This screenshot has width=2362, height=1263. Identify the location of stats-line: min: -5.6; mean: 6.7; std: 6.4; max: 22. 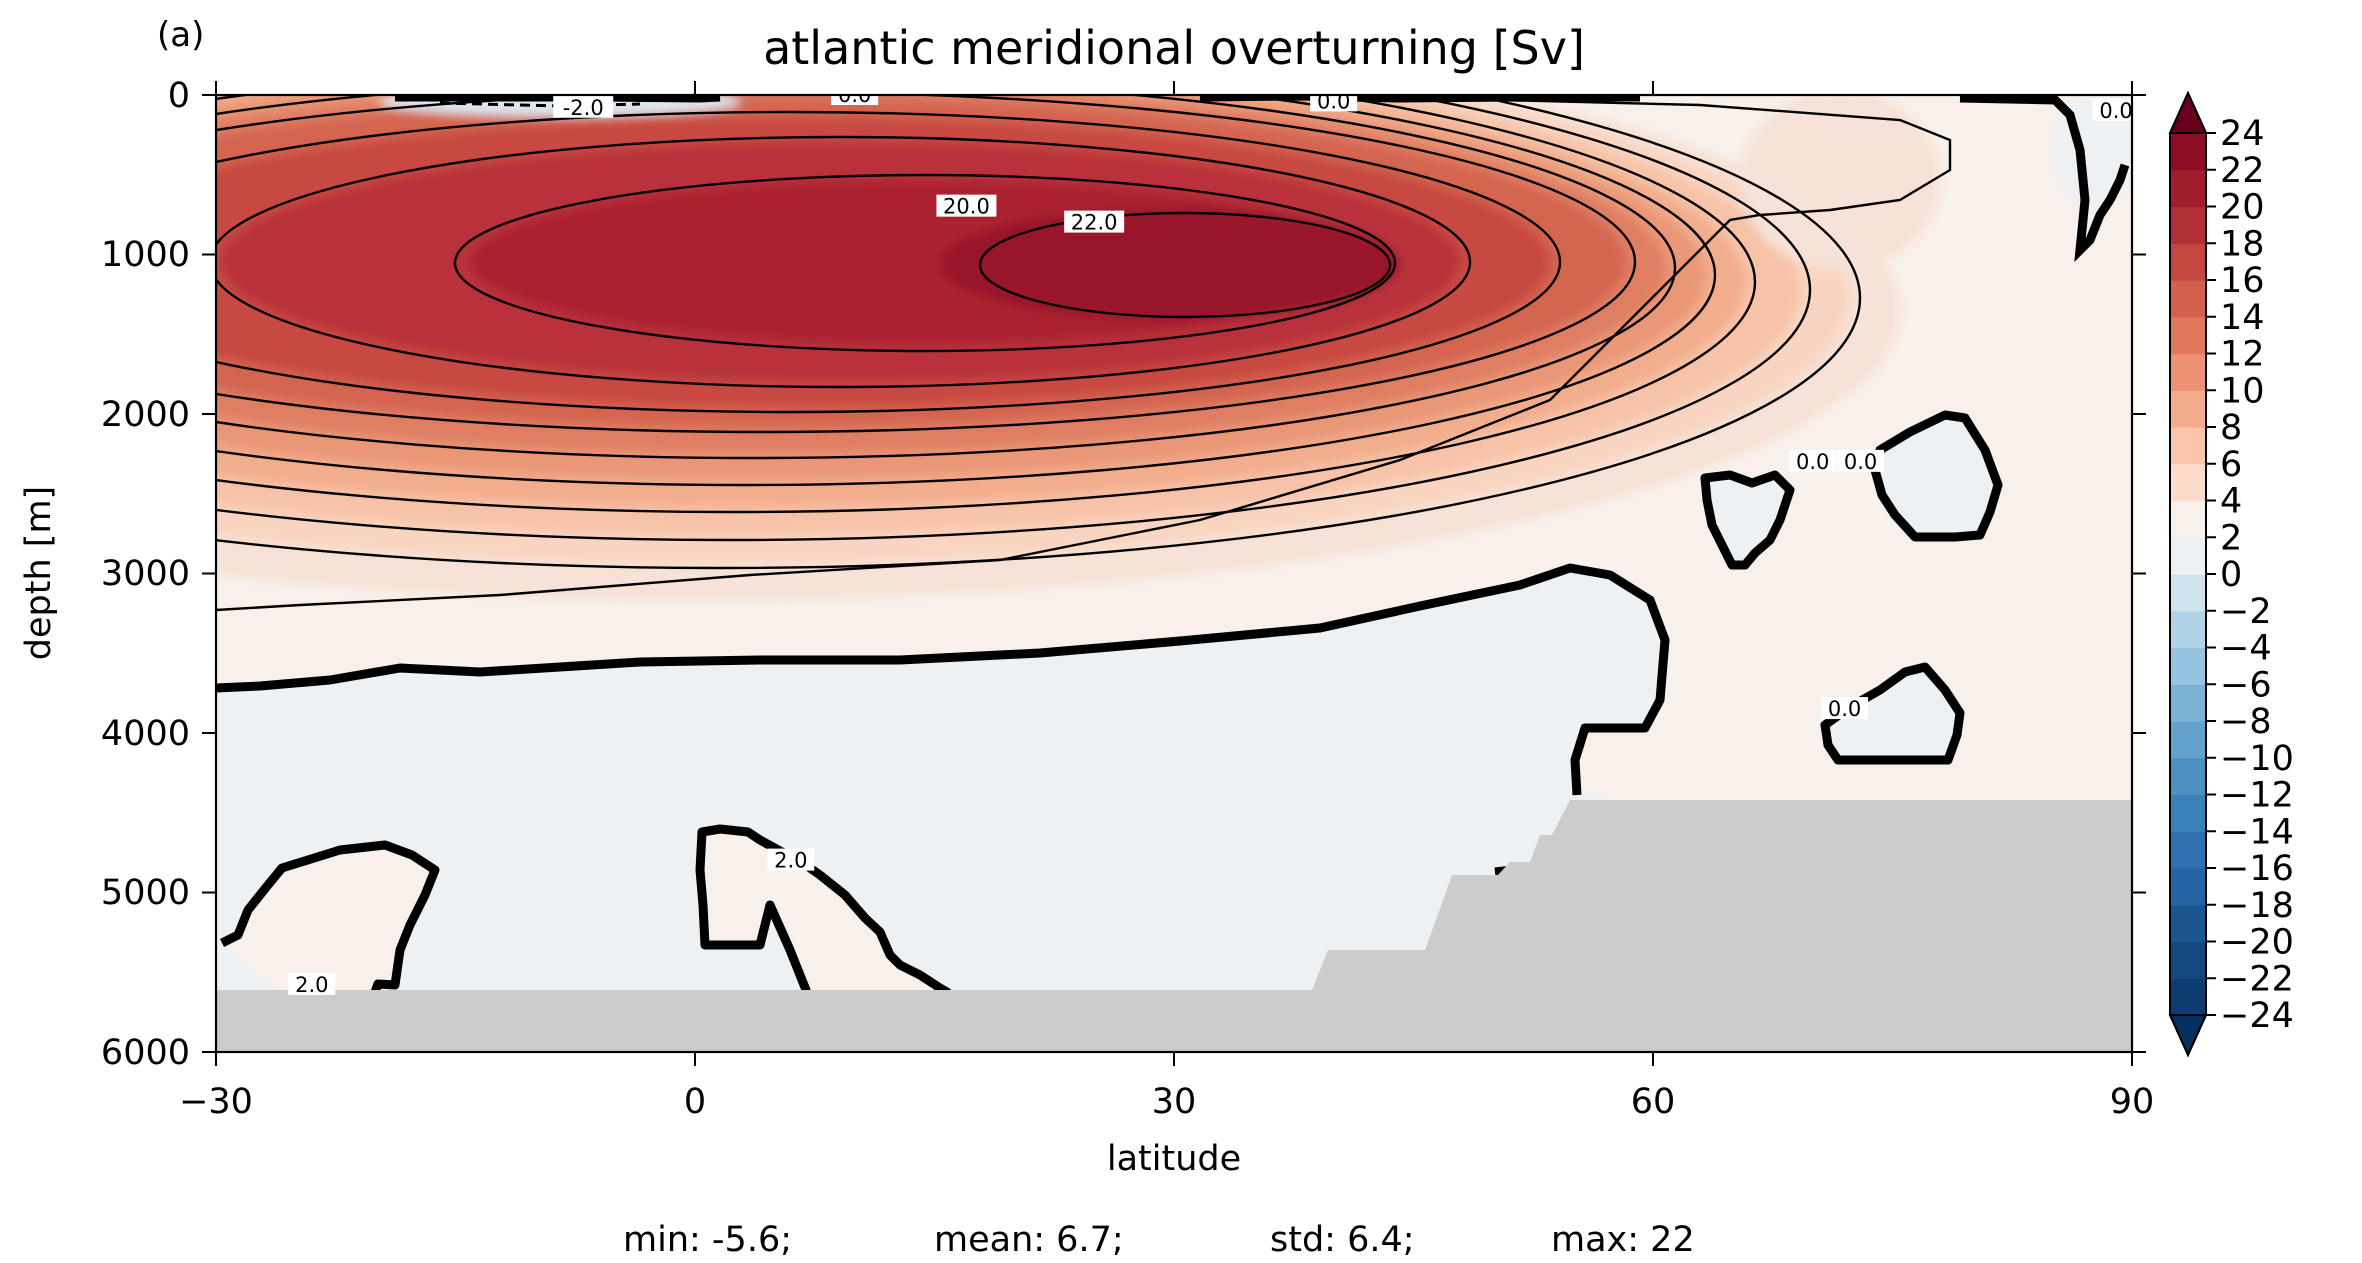
(1159, 1240).